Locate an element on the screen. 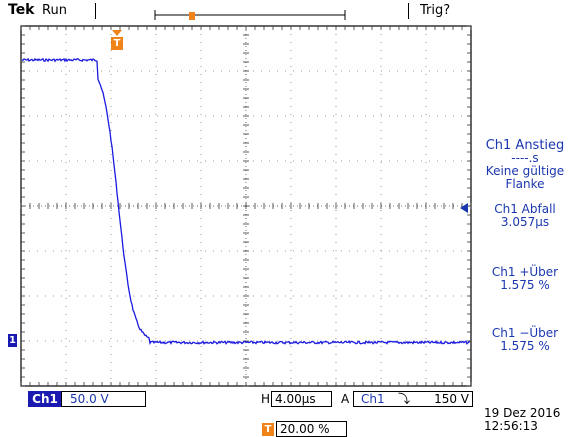 The height and width of the screenshot is (437, 579). measurement-title: Ch1 −Über is located at coordinates (525, 333).